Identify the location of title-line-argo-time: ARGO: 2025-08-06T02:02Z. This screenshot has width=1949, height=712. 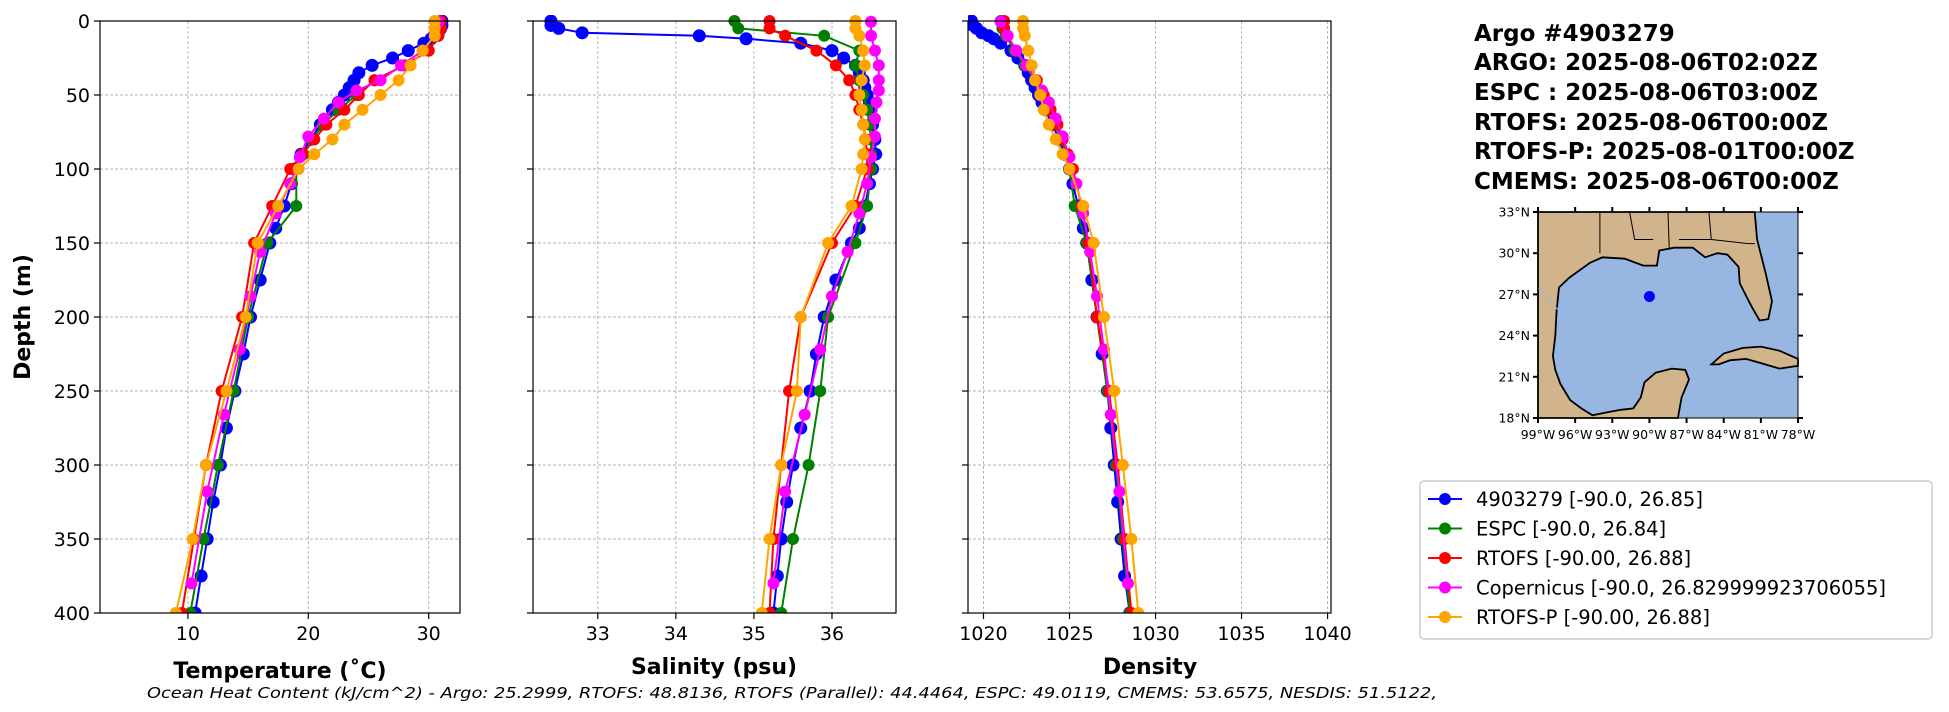
(1646, 63).